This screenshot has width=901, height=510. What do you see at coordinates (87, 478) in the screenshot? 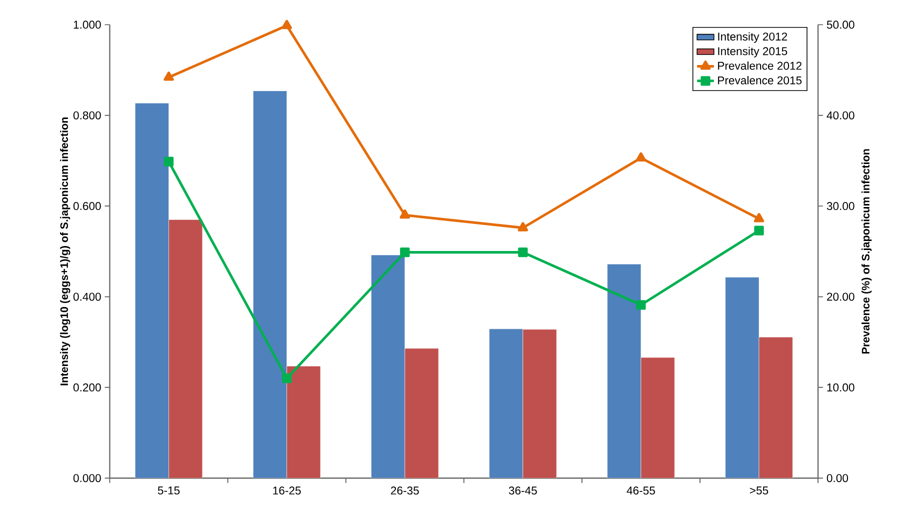
I see `y-tick-label: 0.000` at bounding box center [87, 478].